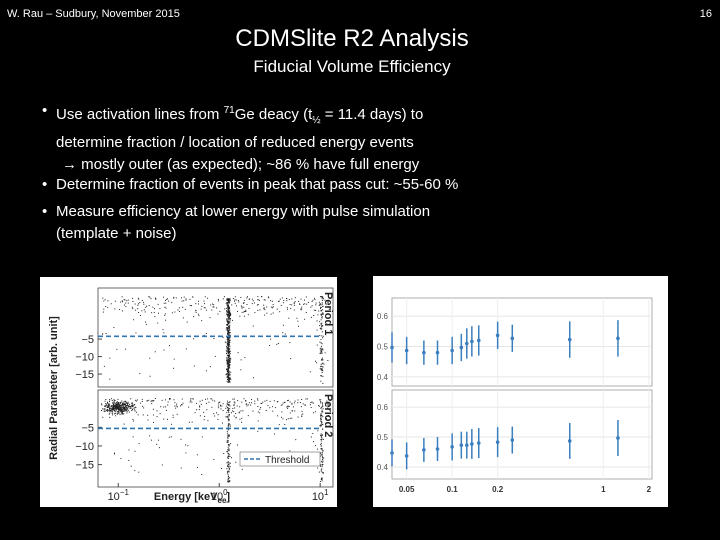 The height and width of the screenshot is (540, 720). Describe the element at coordinates (228, 497) in the screenshot. I see `x-axis-label-end: ]` at that location.